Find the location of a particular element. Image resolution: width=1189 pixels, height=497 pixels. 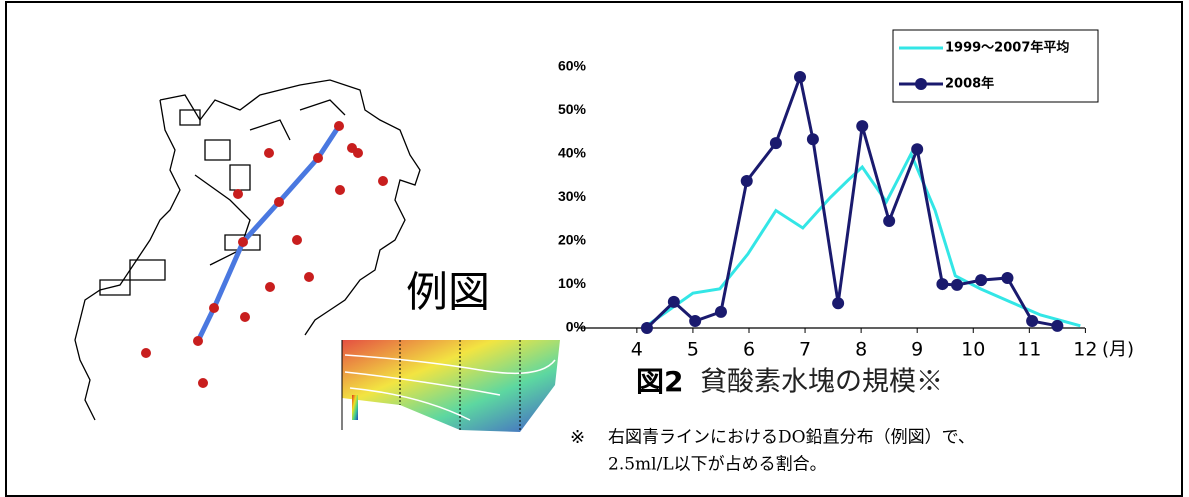

cross-section-inset is located at coordinates (441, 377).